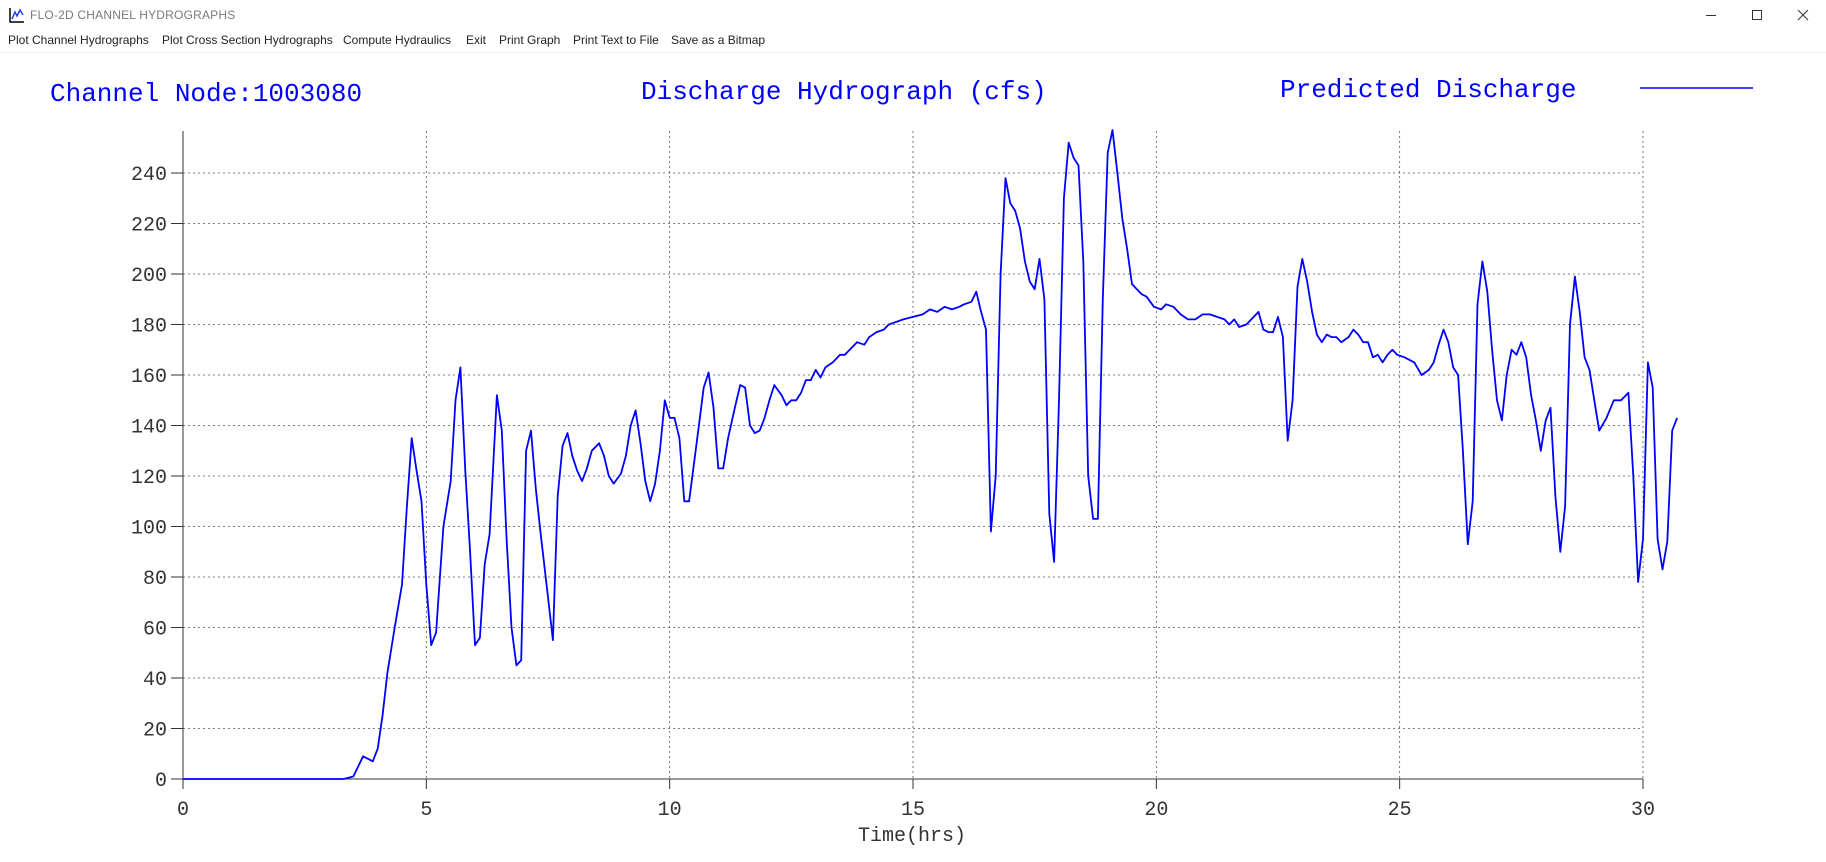 The height and width of the screenshot is (862, 1826). Describe the element at coordinates (912, 836) in the screenshot. I see `x-axis-label: Time(hrs)` at that location.